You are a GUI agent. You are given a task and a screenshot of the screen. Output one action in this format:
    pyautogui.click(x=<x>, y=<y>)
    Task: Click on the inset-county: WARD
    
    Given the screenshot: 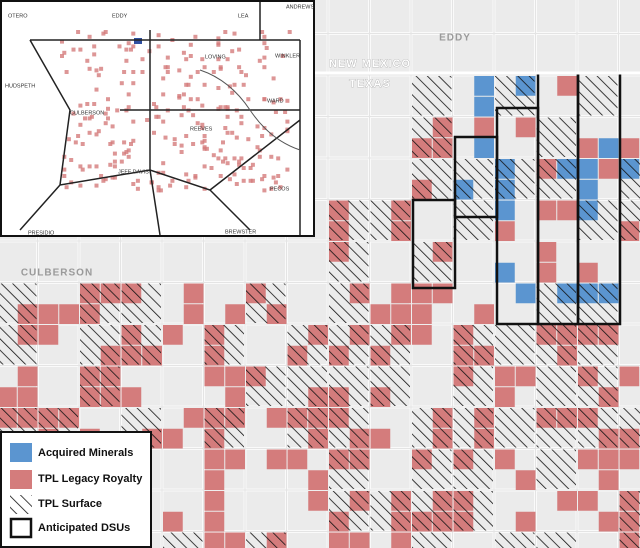 What is the action you would take?
    pyautogui.click(x=275, y=101)
    